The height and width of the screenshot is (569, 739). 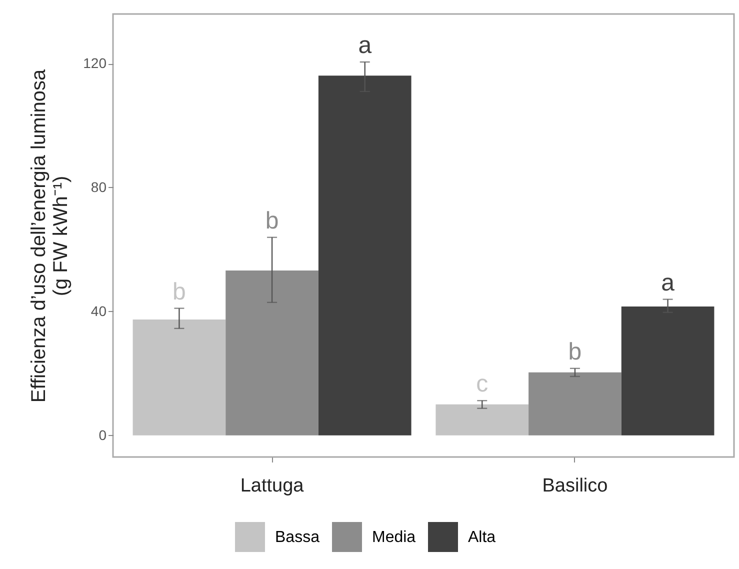 I want to click on x-tick-label: Lattuga, so click(x=272, y=486).